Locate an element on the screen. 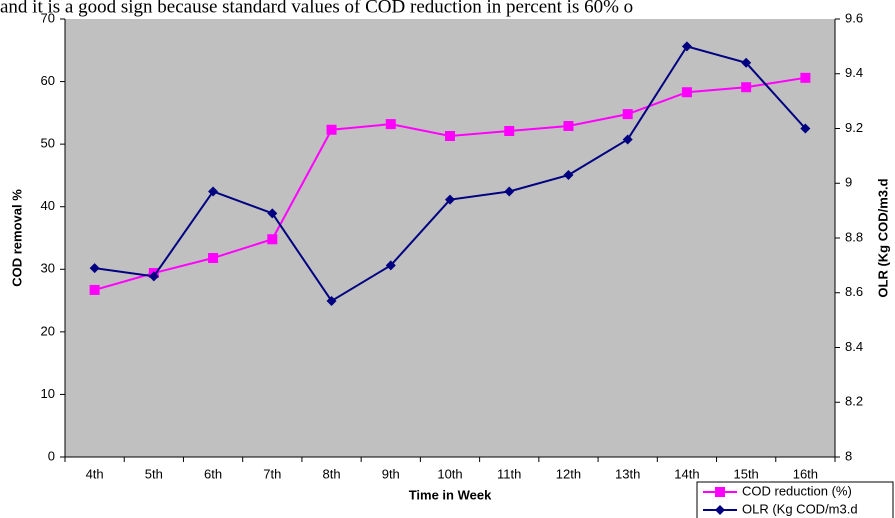 This screenshot has width=895, height=518. legend is located at coordinates (795, 499).